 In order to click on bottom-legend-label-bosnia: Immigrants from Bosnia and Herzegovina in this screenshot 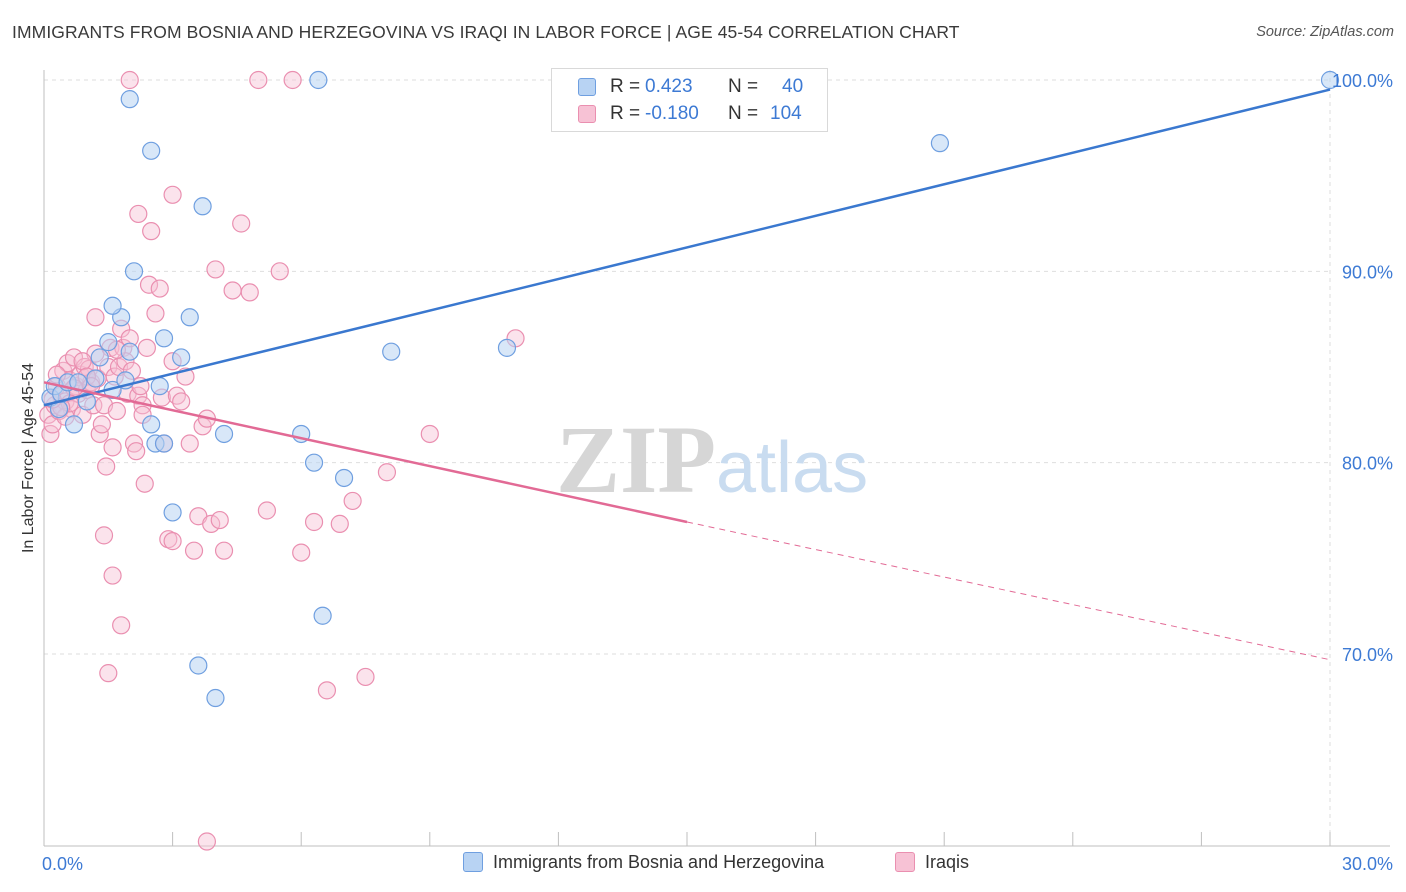, I will do `click(659, 862)`.